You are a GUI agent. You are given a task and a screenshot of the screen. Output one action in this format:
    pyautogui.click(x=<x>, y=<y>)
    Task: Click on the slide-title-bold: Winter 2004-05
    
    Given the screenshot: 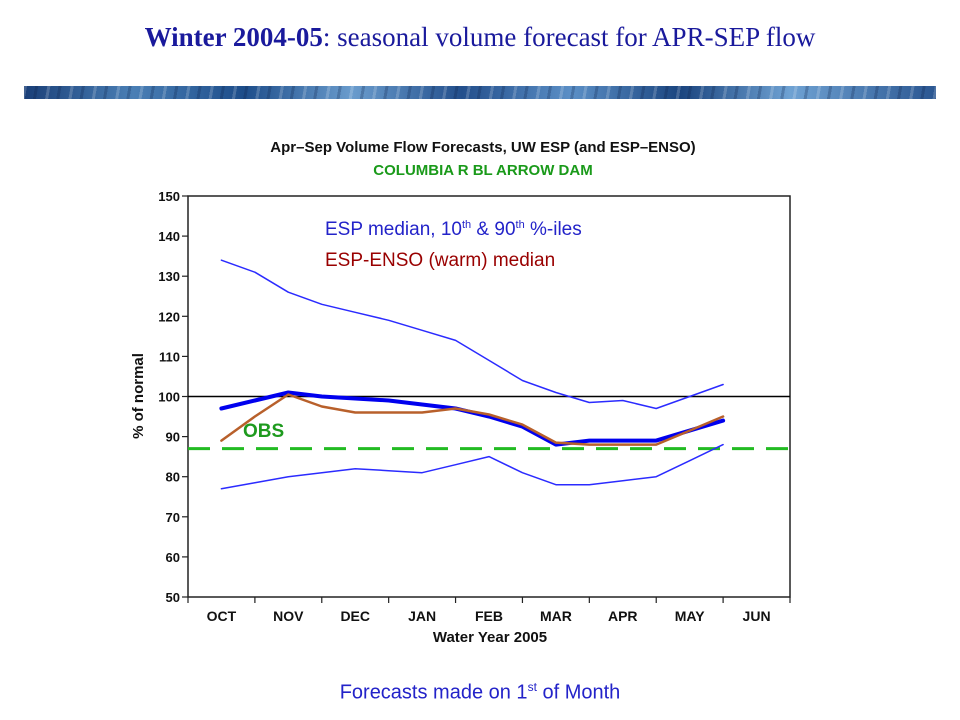 What is the action you would take?
    pyautogui.click(x=233, y=37)
    